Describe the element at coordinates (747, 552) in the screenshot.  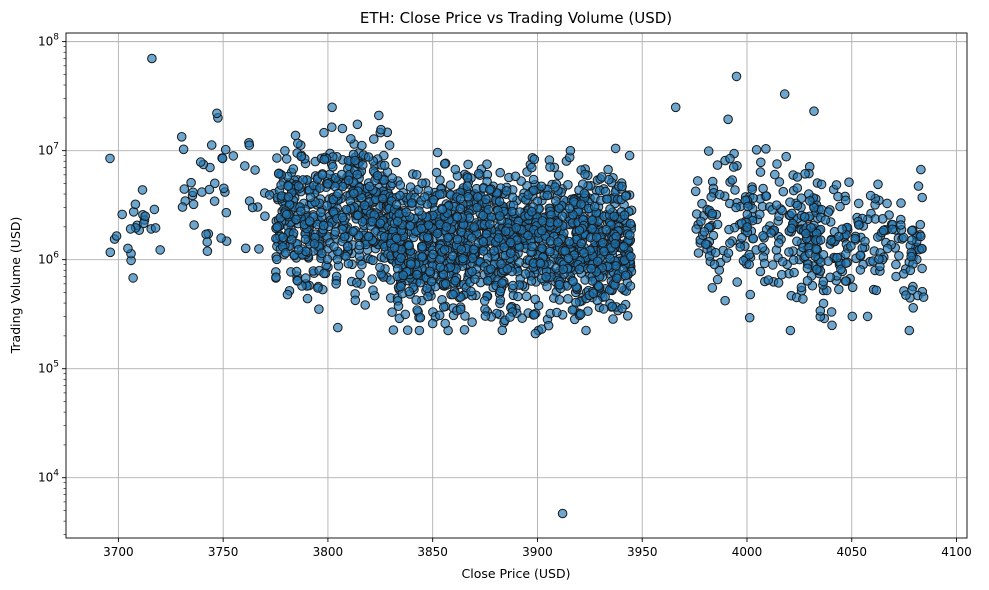
I see `x-tick-label: 4000` at that location.